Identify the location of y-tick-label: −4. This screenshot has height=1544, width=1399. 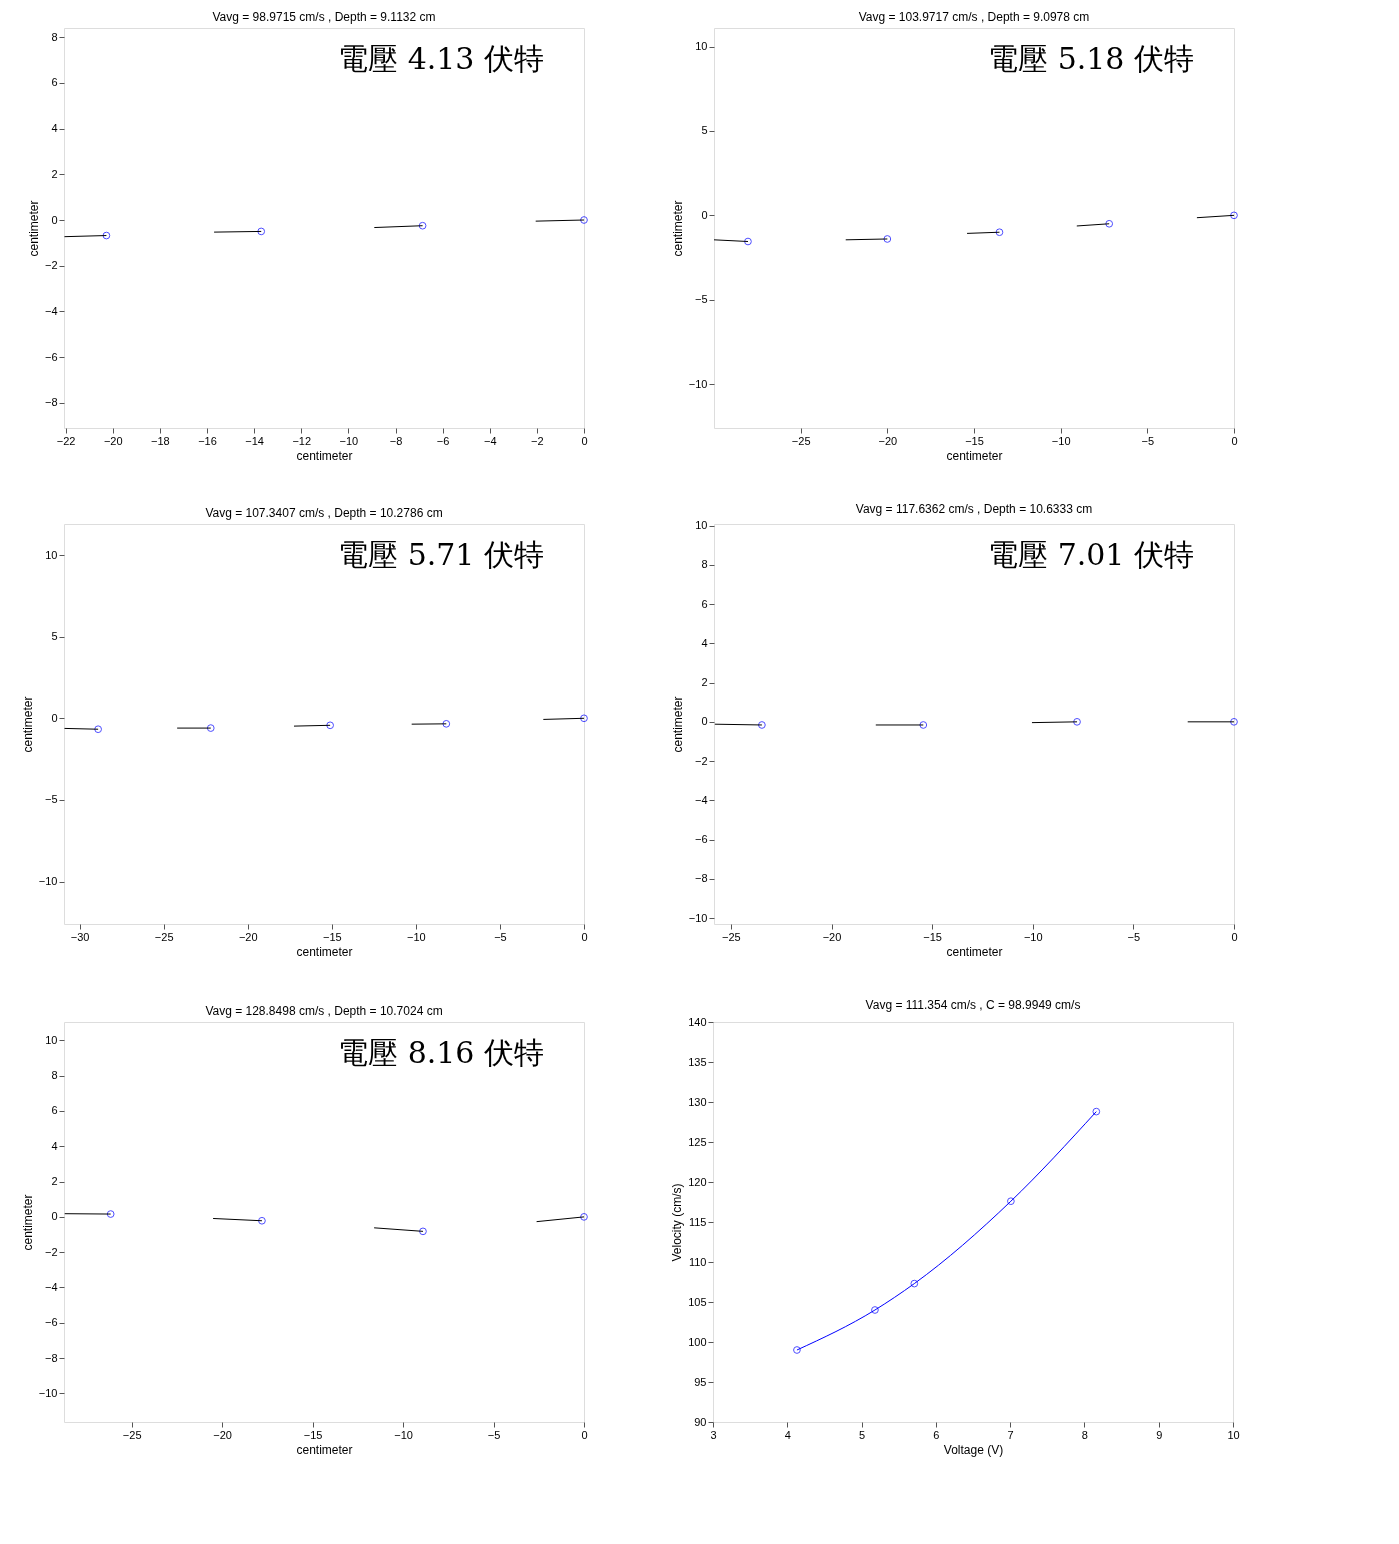
(51, 1286).